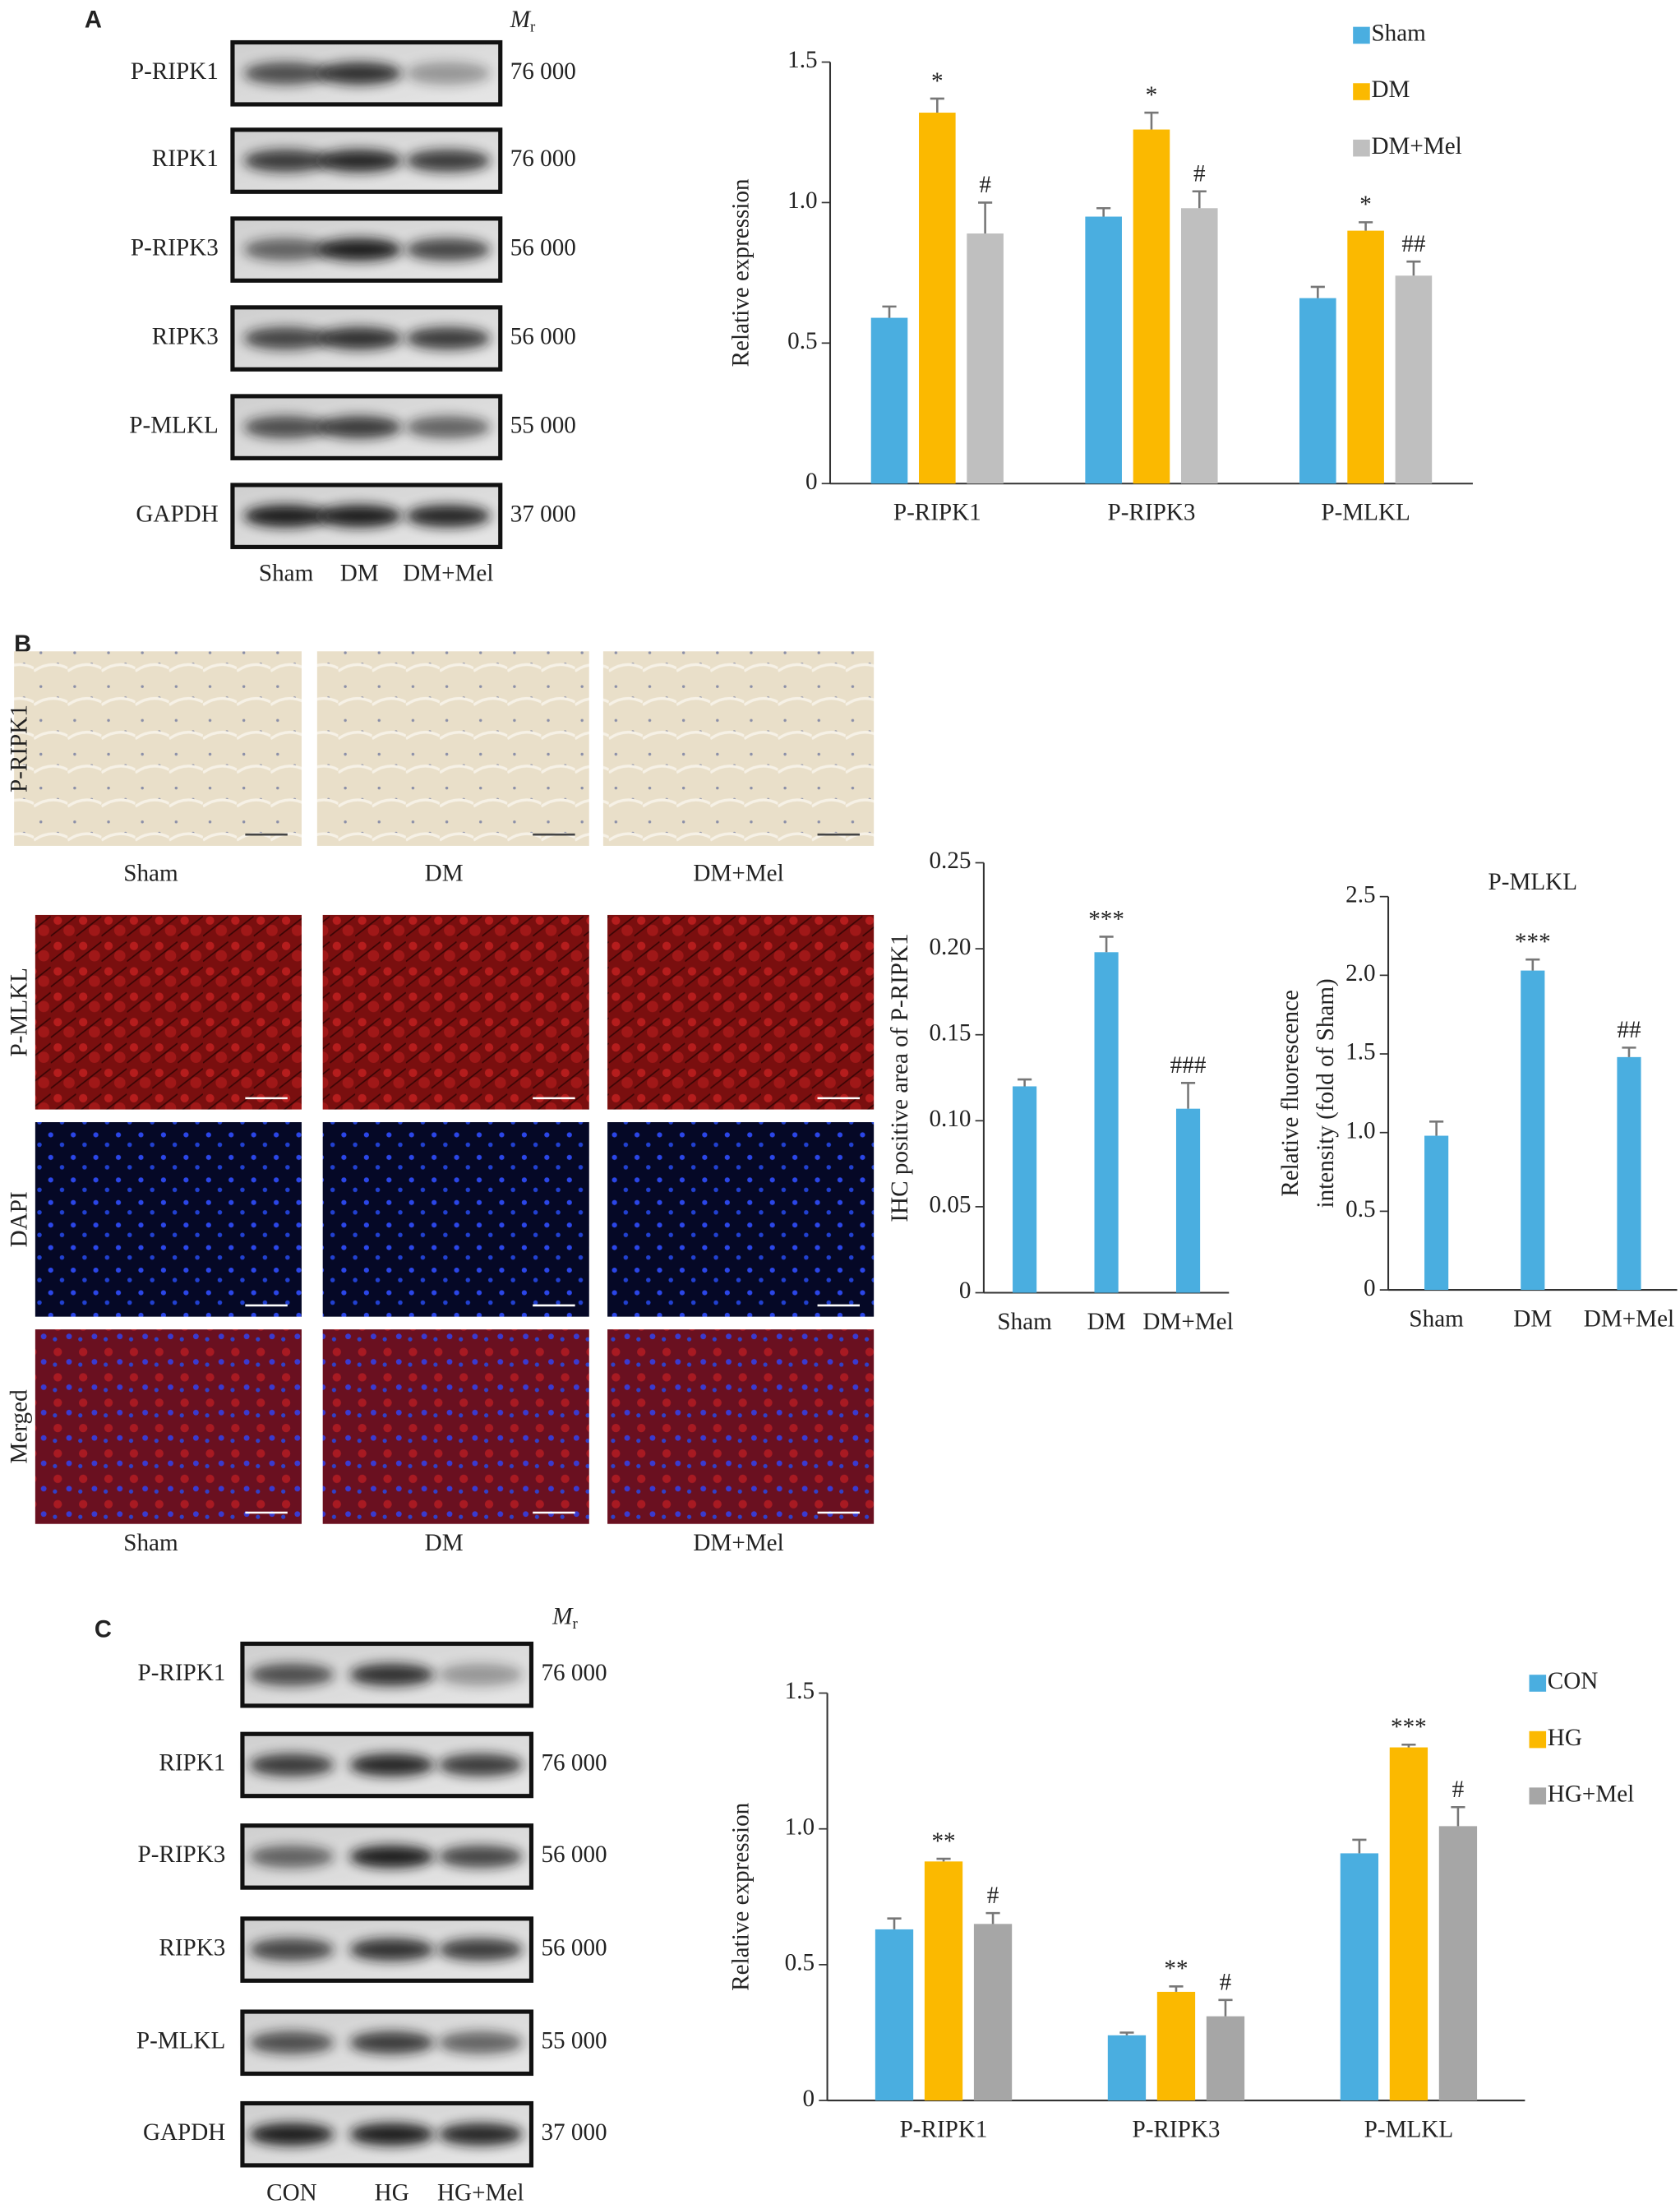  Describe the element at coordinates (150, 874) in the screenshot. I see `column-label: Sham` at that location.